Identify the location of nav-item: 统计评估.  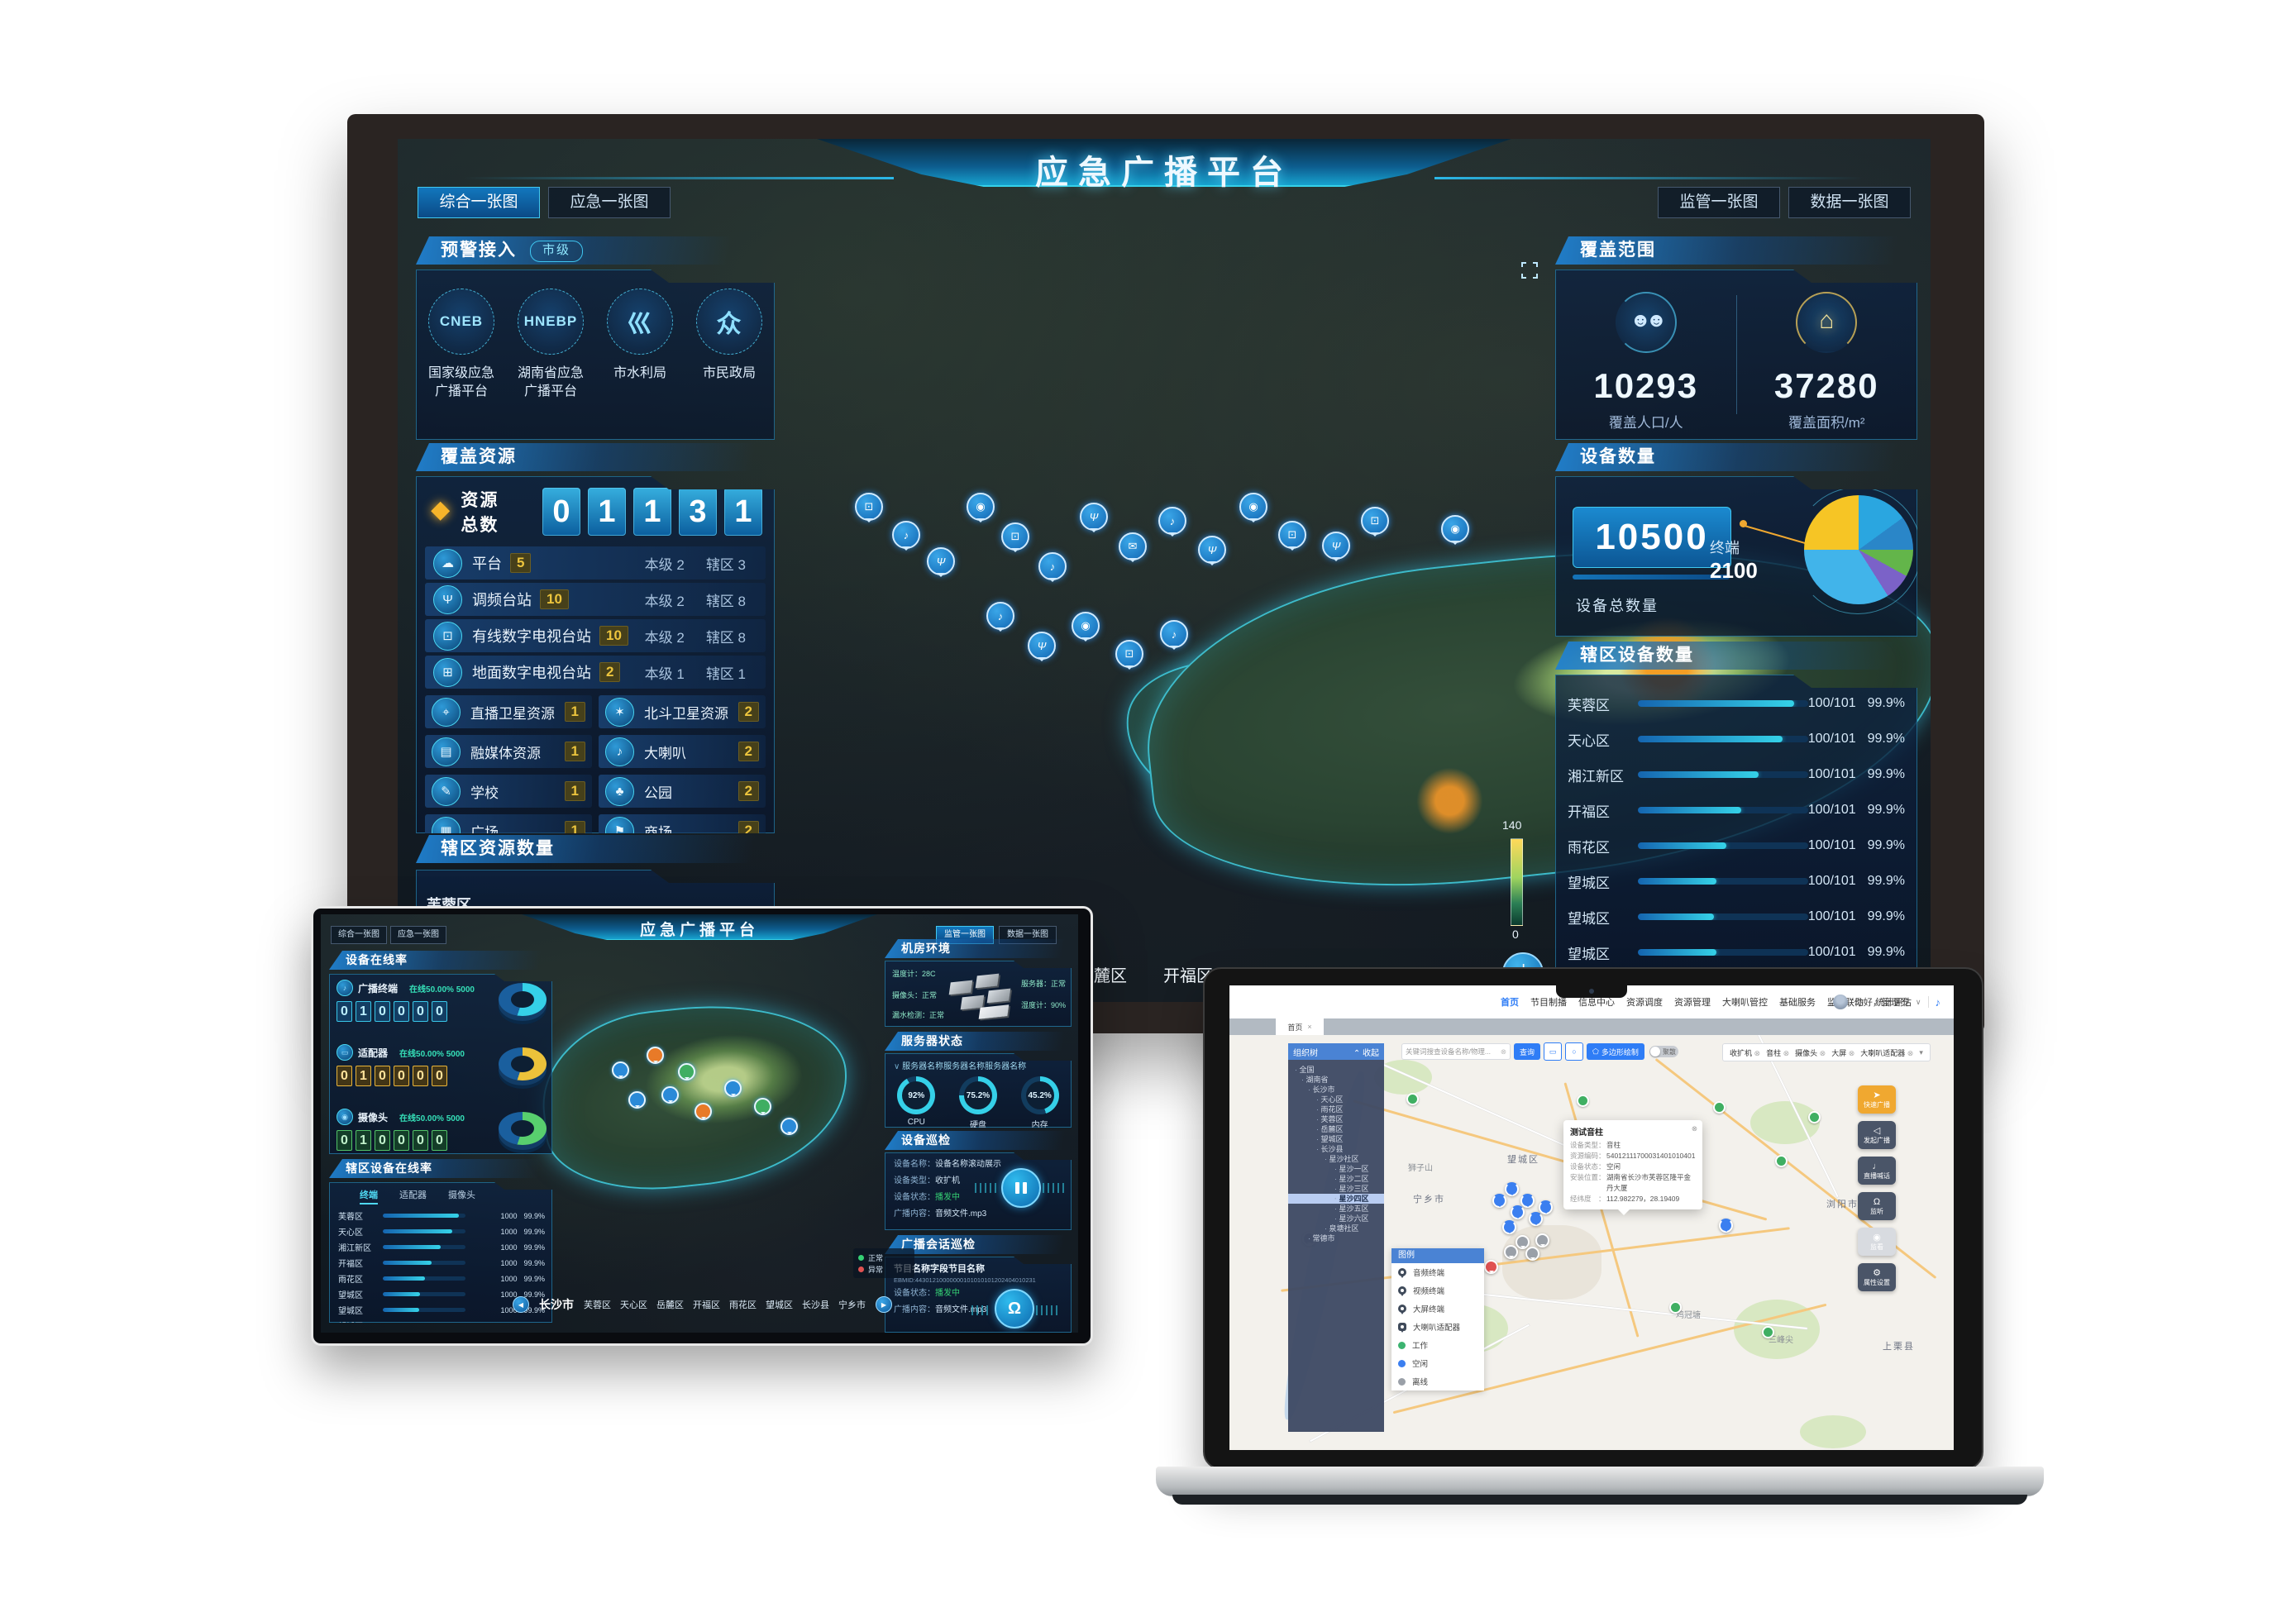
(1893, 1003).